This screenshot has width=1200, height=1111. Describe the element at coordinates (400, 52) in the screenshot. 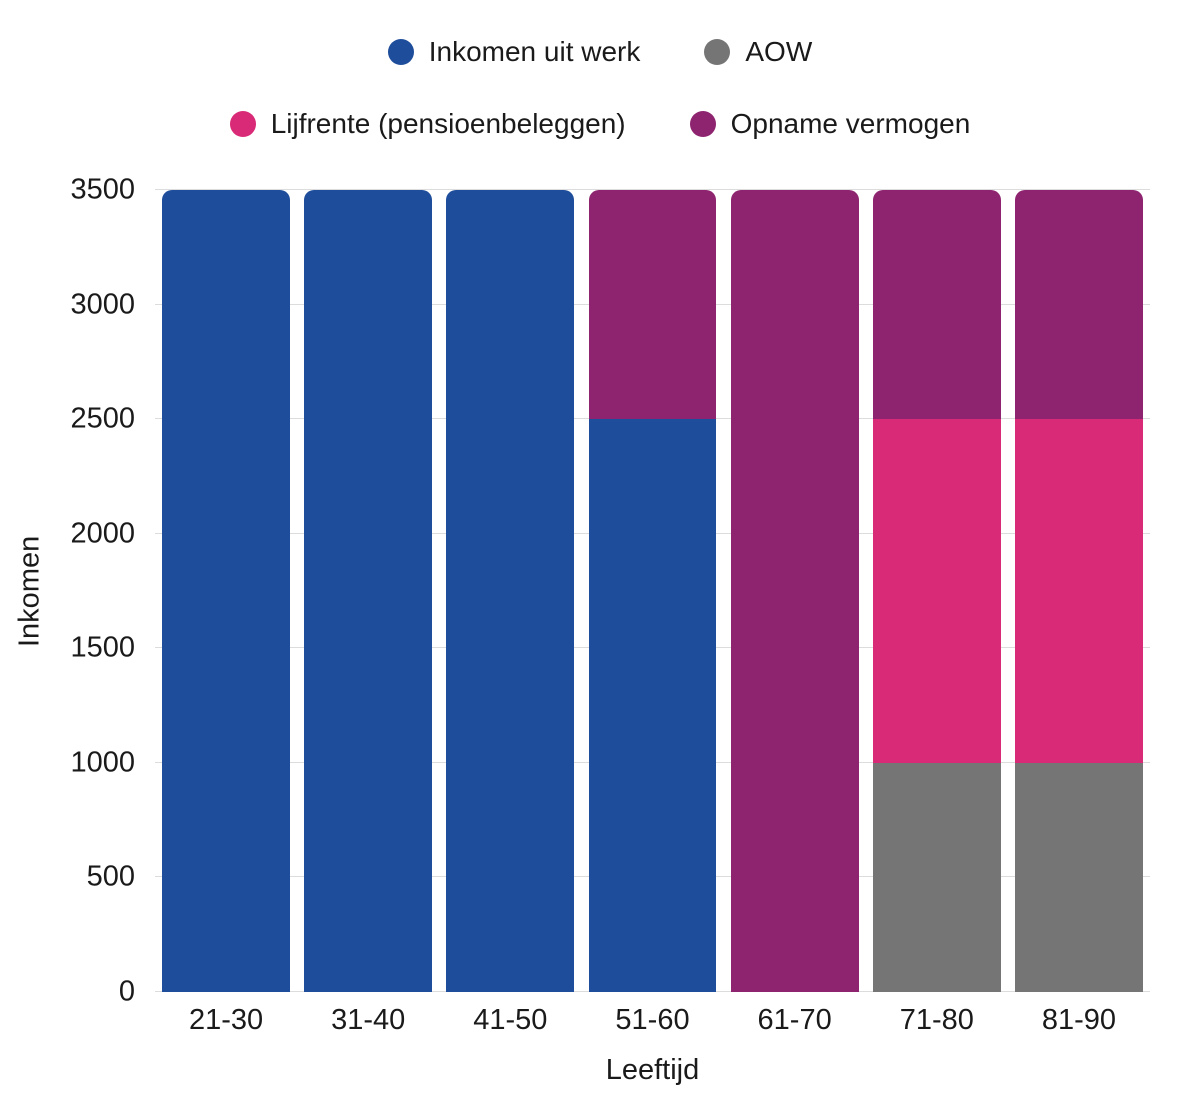

I see `legend-dot-inkomen-uit-werk-icon` at that location.